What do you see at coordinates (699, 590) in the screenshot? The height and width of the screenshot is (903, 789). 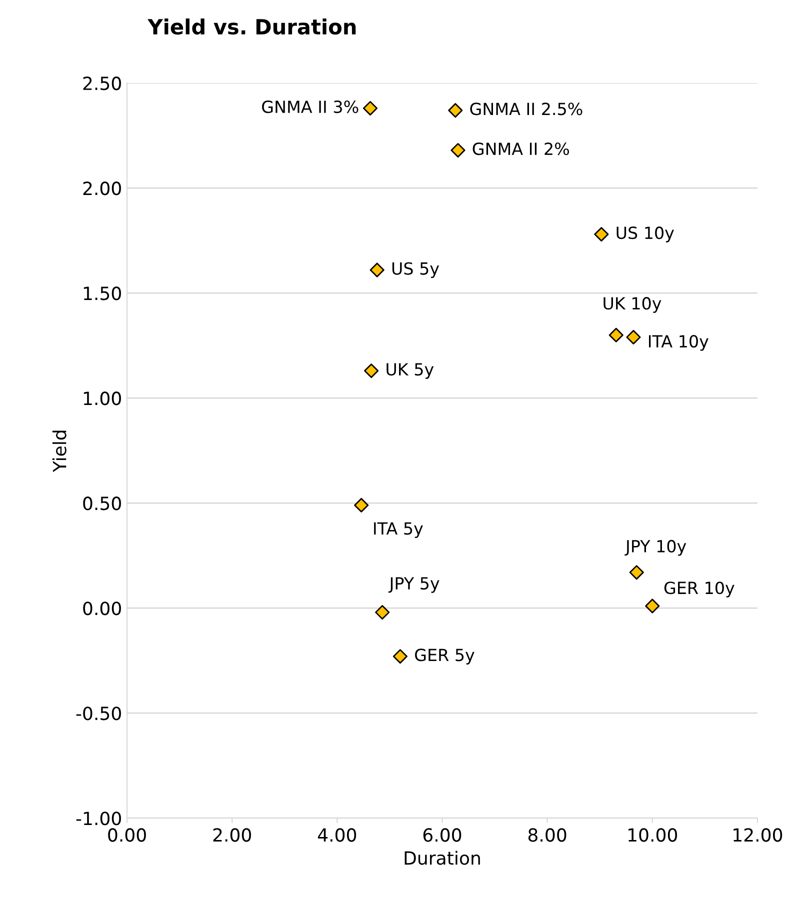 I see `annotation: GER 10y` at bounding box center [699, 590].